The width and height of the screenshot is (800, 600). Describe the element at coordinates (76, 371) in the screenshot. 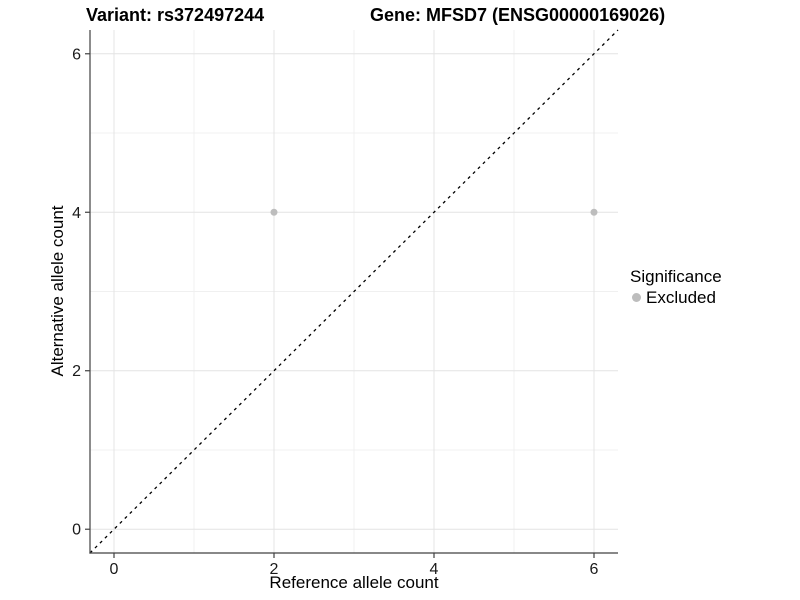

I see `y-tick-label: 2` at that location.